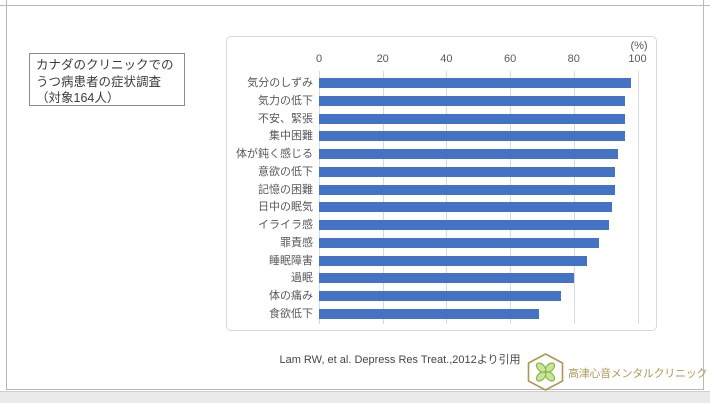 This screenshot has width=710, height=403. Describe the element at coordinates (285, 225) in the screenshot. I see `category-label: イライラ感` at that location.